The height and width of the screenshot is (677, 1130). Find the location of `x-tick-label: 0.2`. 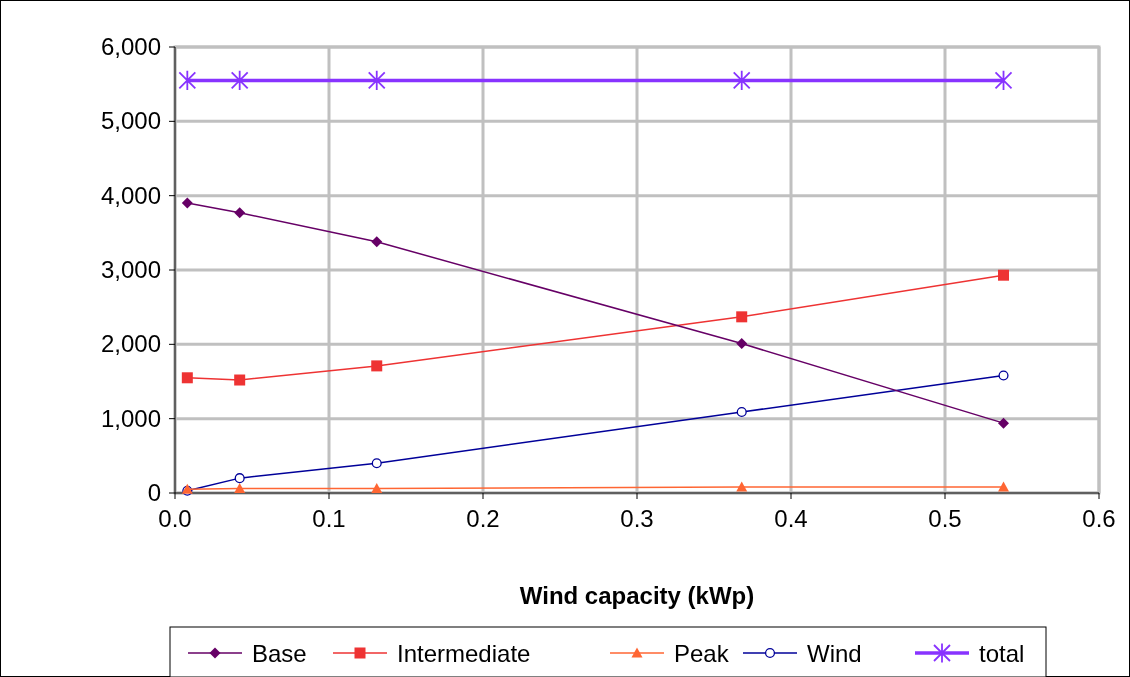

x-tick-label: 0.2 is located at coordinates (483, 518).